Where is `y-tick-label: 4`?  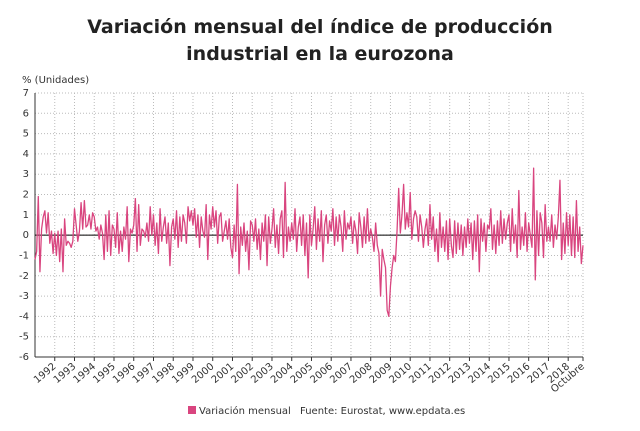
y-tick-label: 4 is located at coordinates (26, 154).